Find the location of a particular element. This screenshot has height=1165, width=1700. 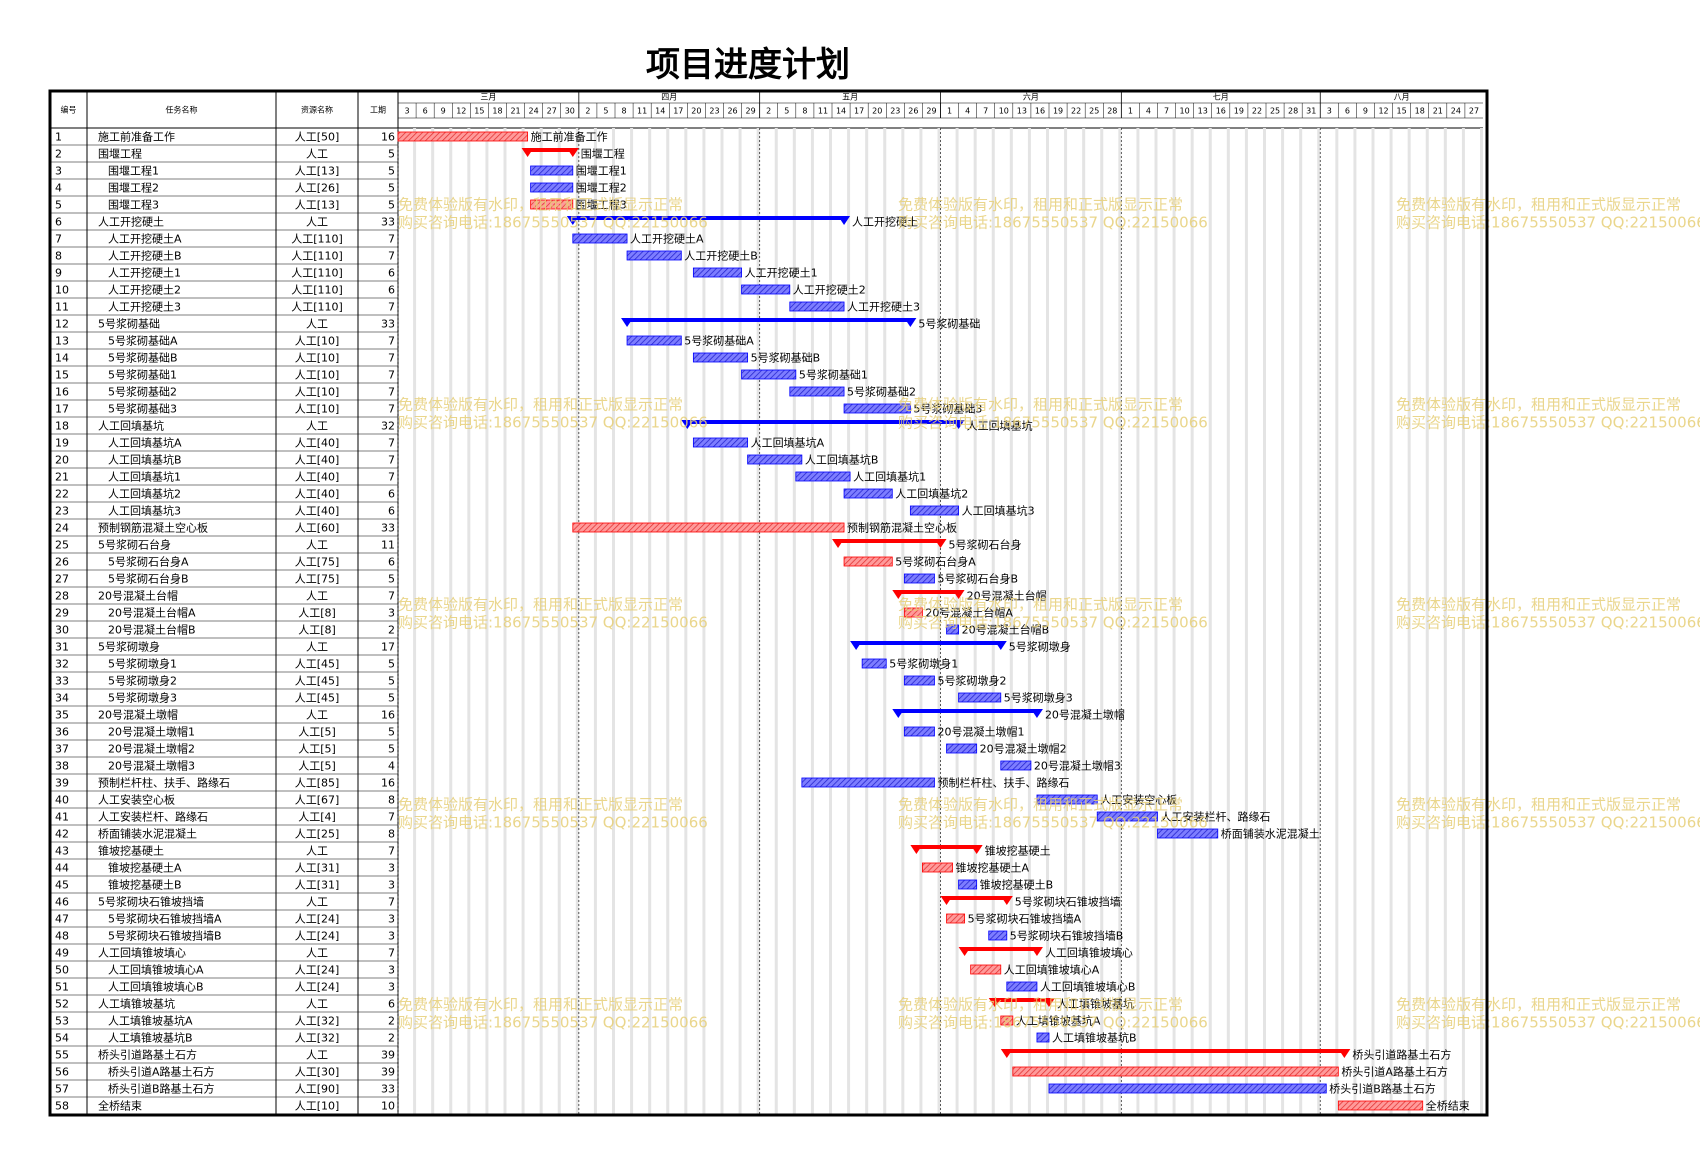

bar-label: 人工填锥坡基坑A is located at coordinates (1058, 1021).